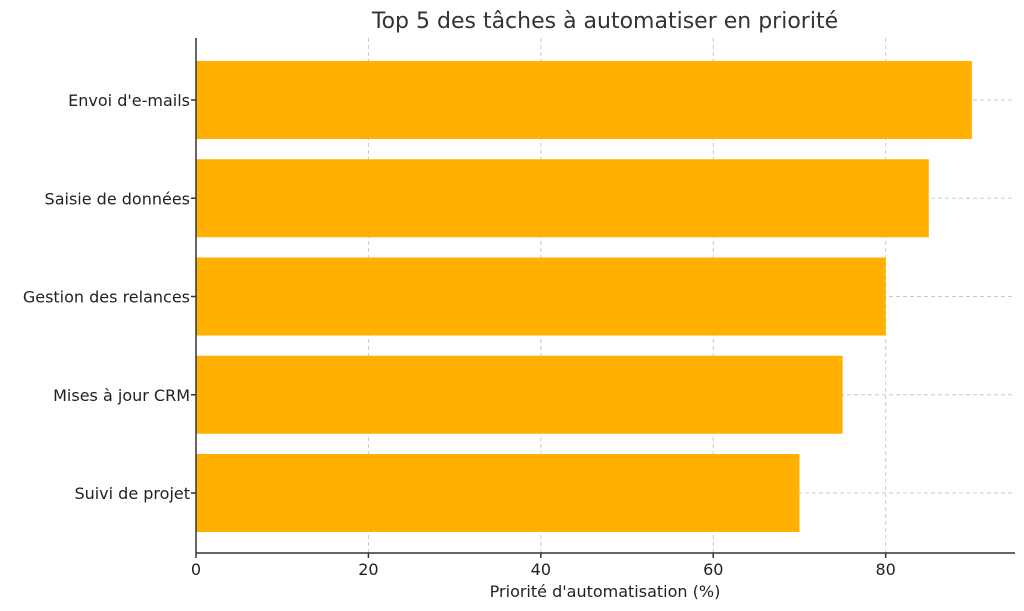  I want to click on x-tick-labels: 0 20 40 60 80, so click(543, 566).